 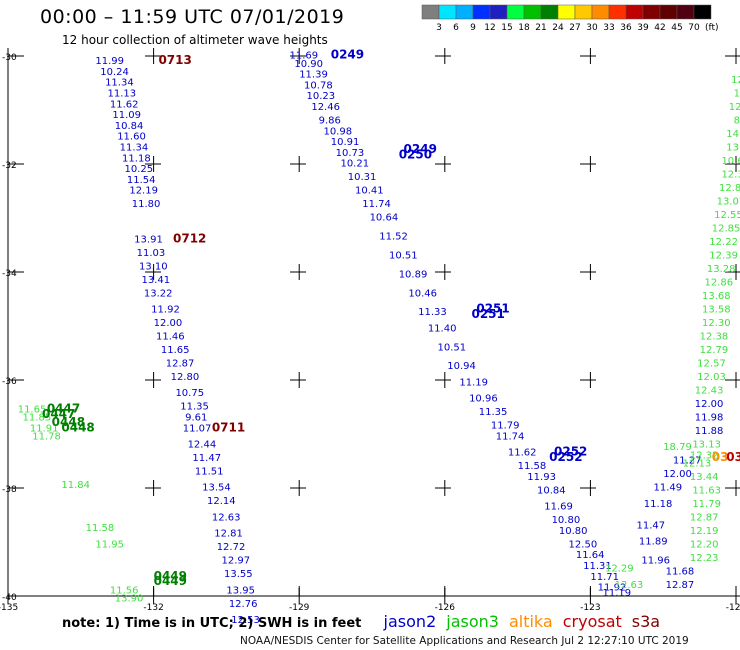 I want to click on color-scale-tick: 33, so click(x=608, y=28).